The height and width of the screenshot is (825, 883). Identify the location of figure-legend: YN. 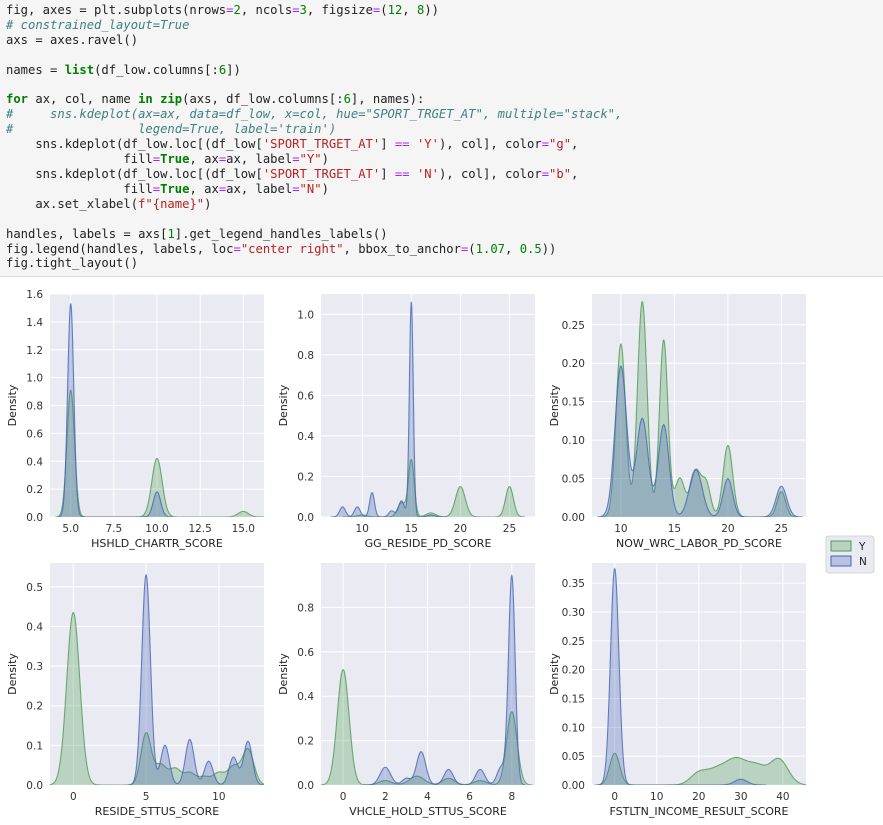
(850, 554).